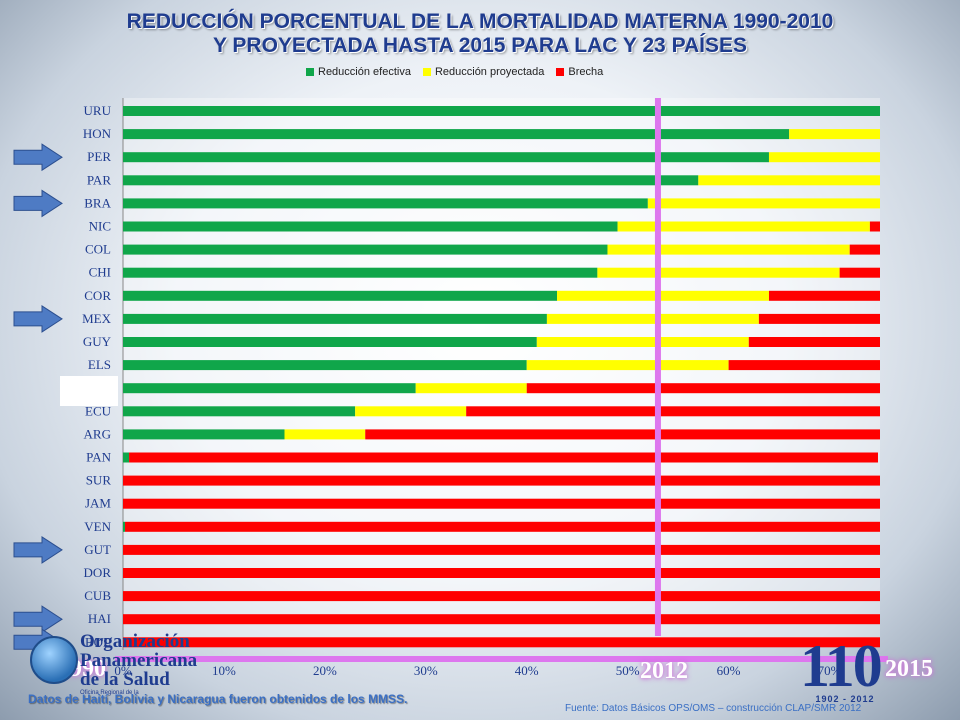  I want to click on anniversary-badge: 110 1902 - 2012, so click(845, 670).